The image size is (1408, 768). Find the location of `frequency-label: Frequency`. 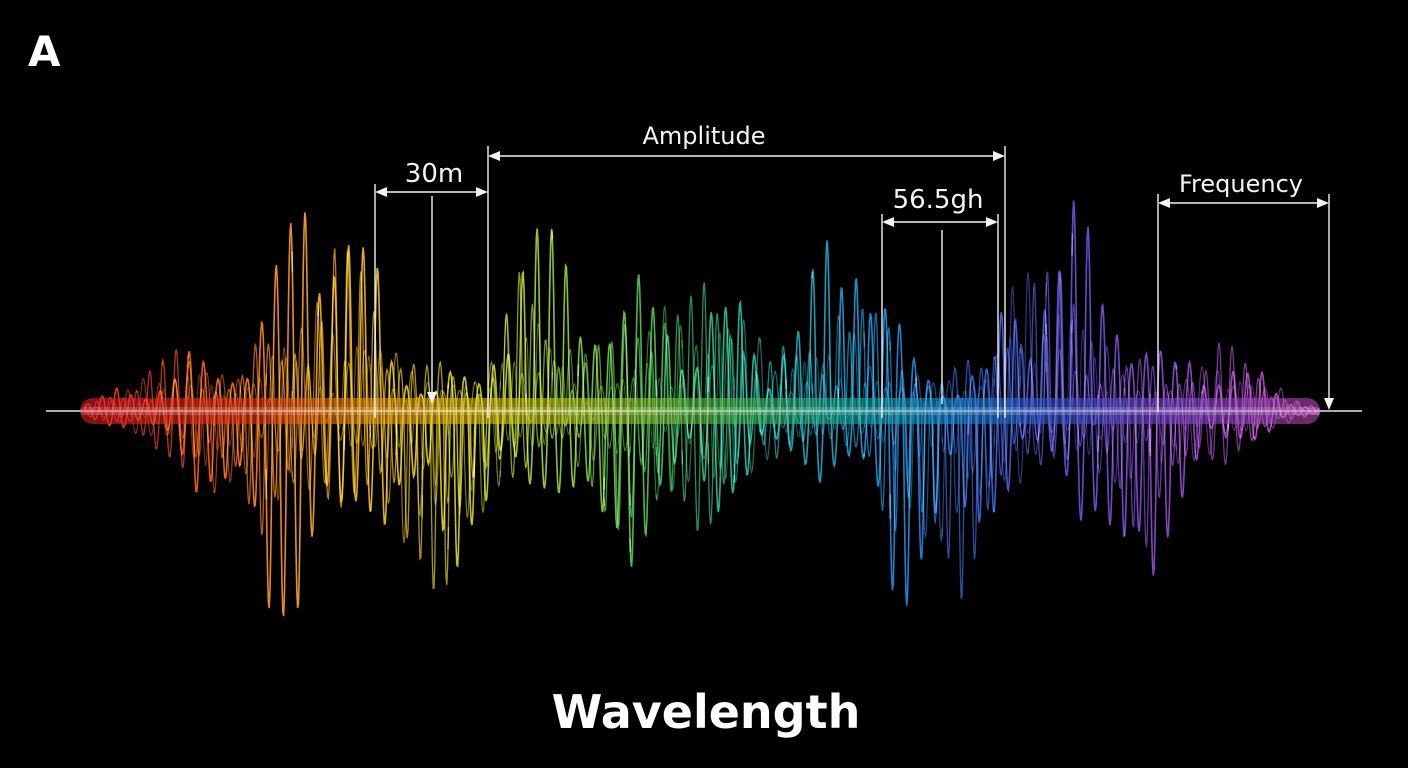

frequency-label: Frequency is located at coordinates (1241, 184).